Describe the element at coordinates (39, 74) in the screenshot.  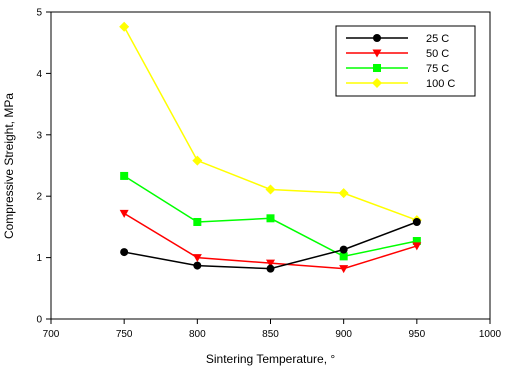
I see `y-tick-label: 4` at that location.